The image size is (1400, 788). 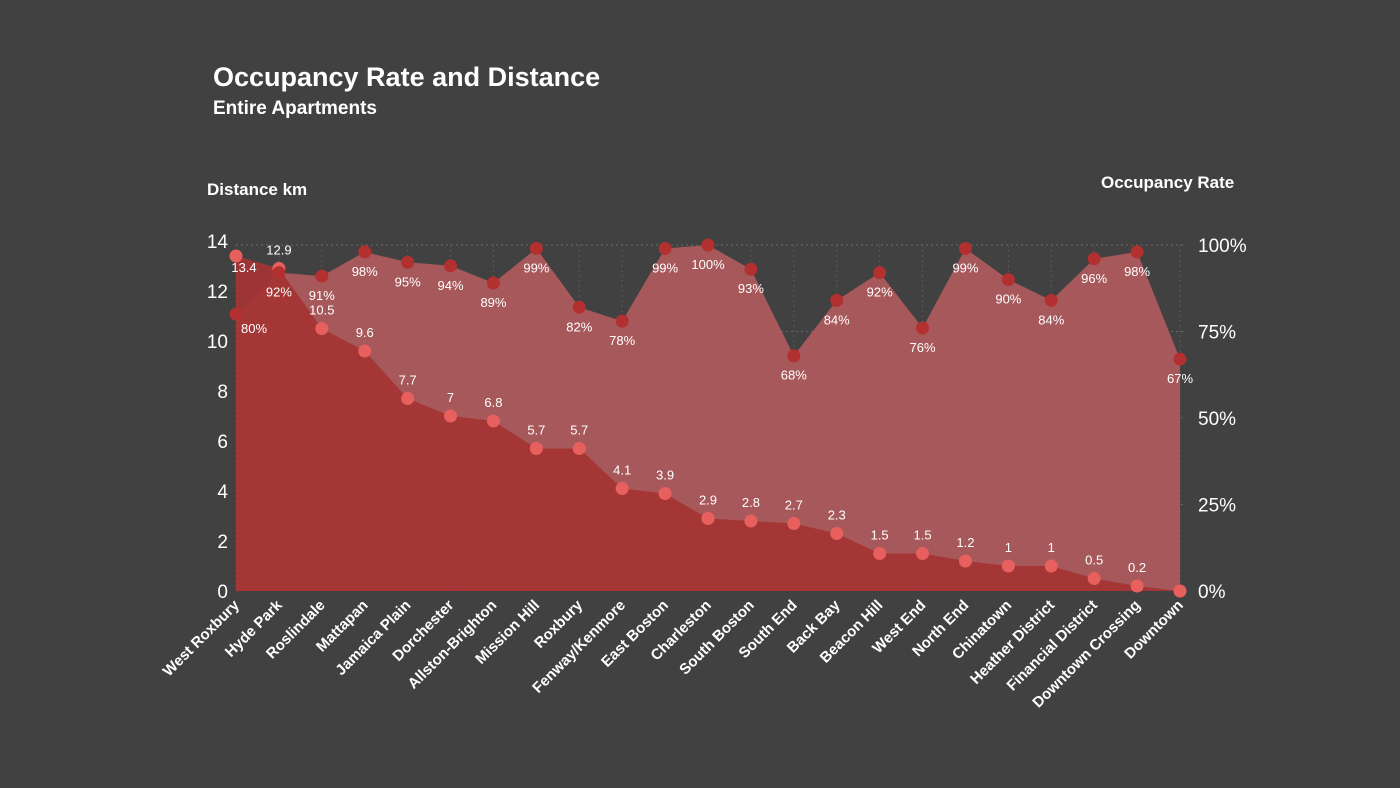 I want to click on left-axis-tick-label: 2, so click(x=222, y=542).